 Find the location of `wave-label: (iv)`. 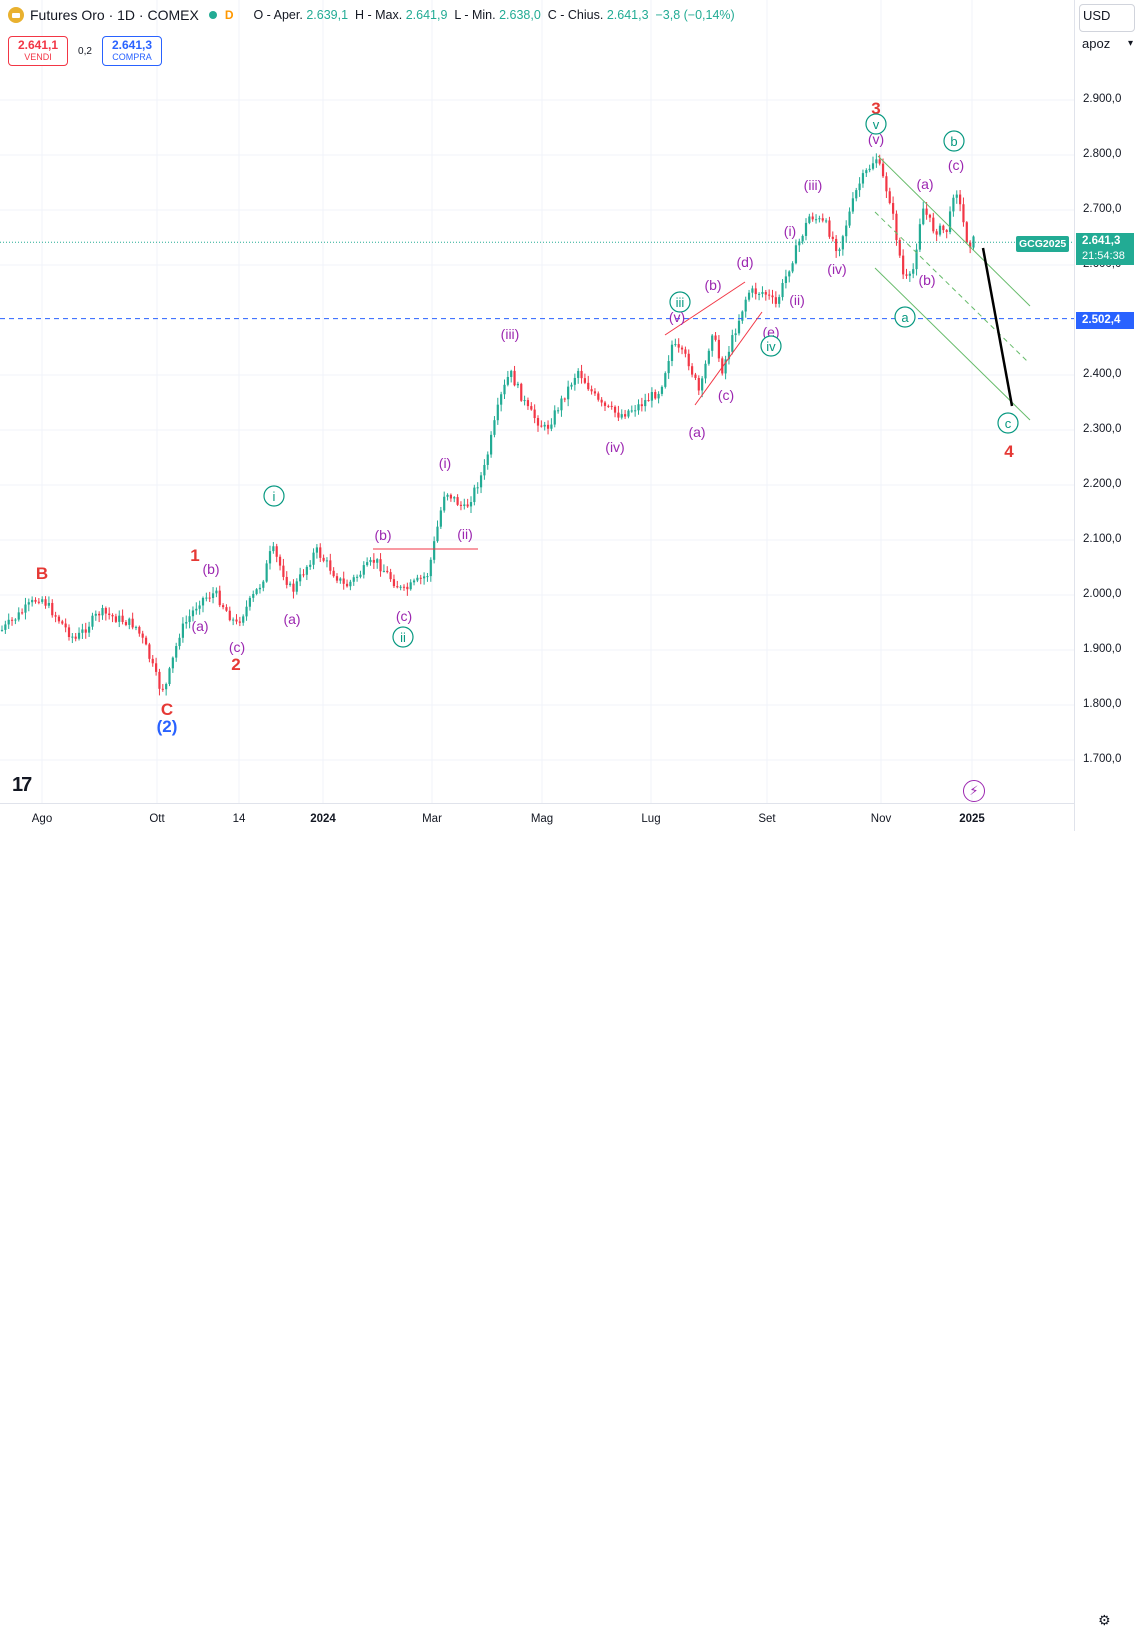

wave-label: (iv) is located at coordinates (614, 447).